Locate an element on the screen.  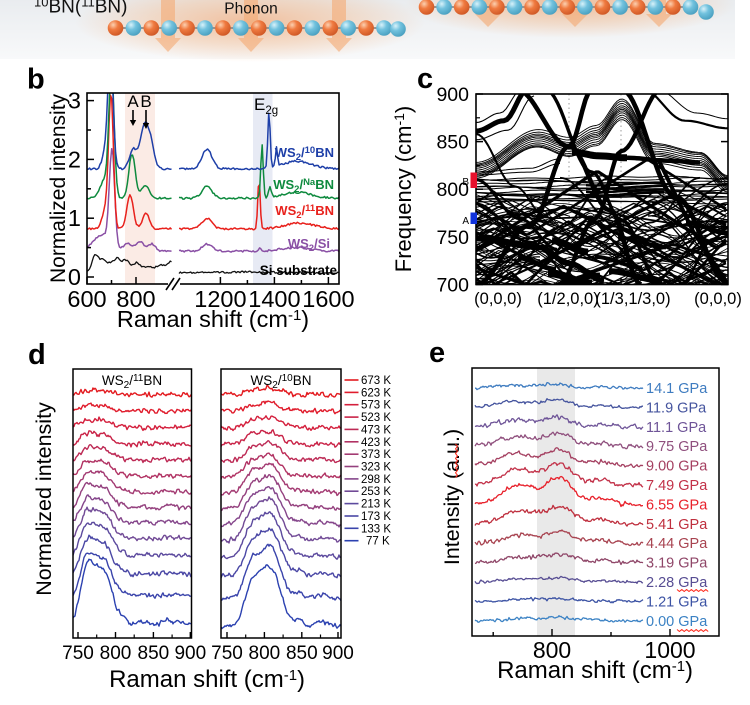
svg-text: 298 K is located at coordinates (376, 480).